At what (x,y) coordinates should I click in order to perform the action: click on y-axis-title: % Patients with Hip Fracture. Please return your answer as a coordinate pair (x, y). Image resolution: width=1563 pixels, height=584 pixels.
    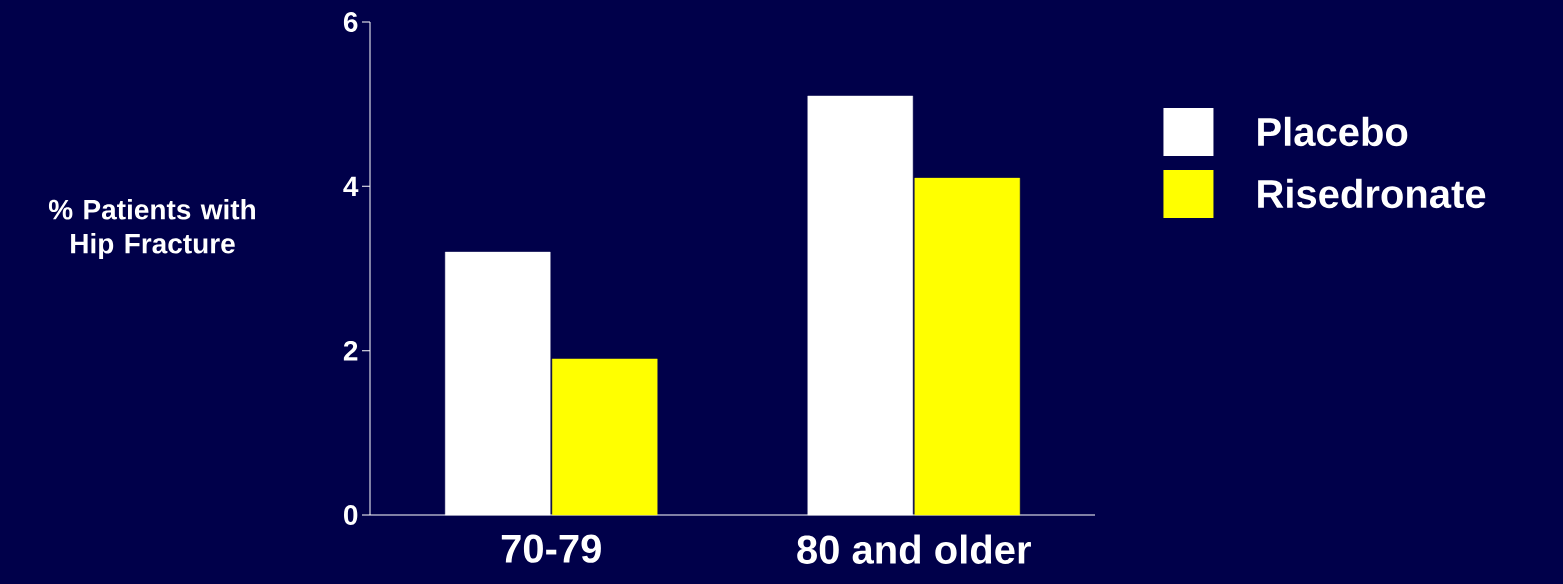
    Looking at the image, I should click on (151, 229).